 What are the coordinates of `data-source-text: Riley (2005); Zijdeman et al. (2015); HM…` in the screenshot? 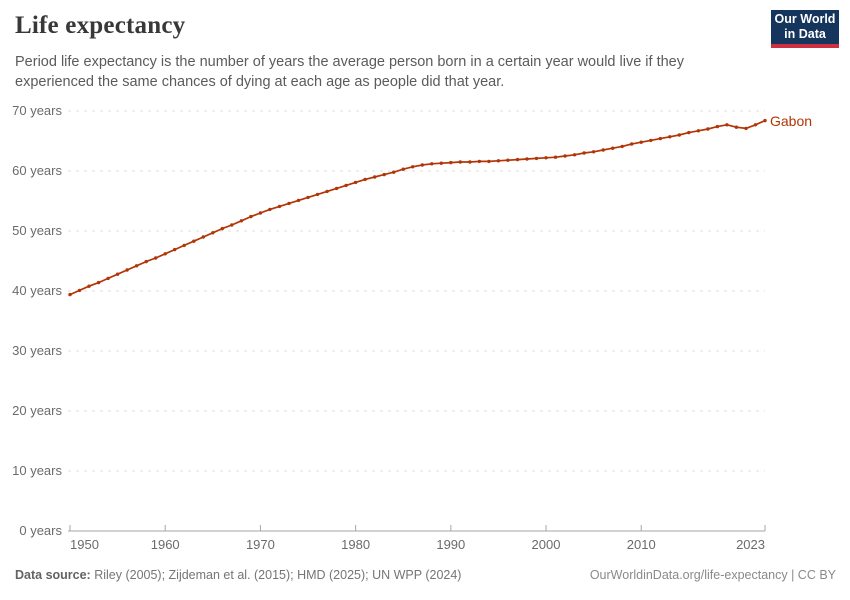 It's located at (276, 575).